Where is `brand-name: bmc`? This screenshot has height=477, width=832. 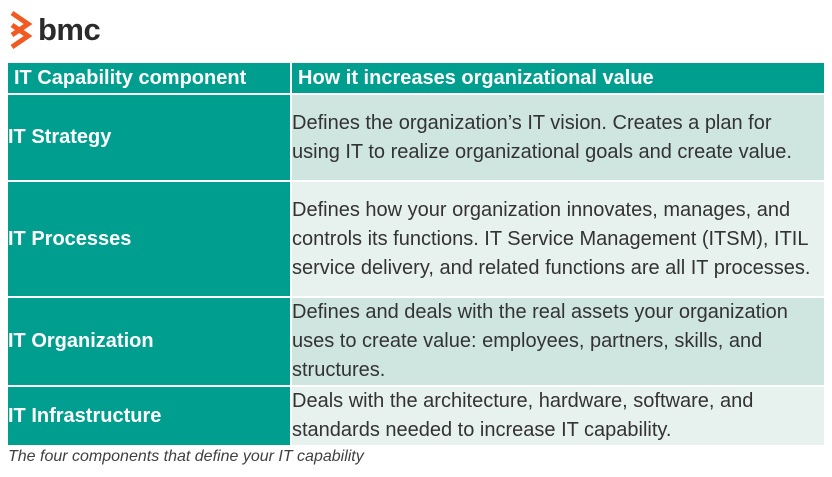 brand-name: bmc is located at coordinates (69, 29).